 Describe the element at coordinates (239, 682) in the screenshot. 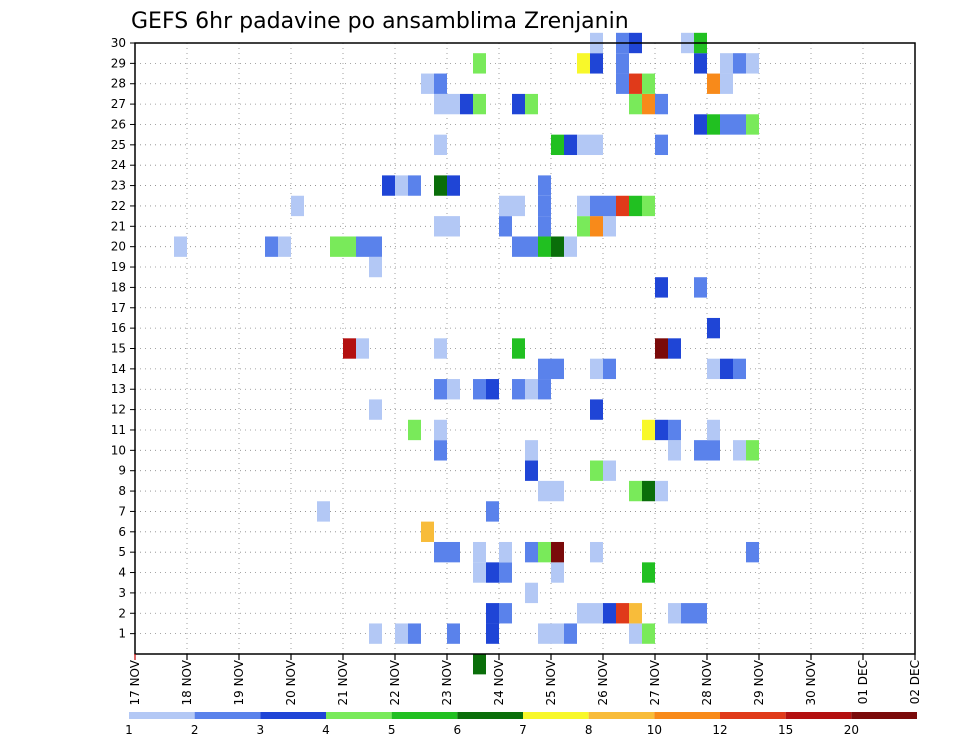

I see `x-tick-label: 19 NOV` at that location.